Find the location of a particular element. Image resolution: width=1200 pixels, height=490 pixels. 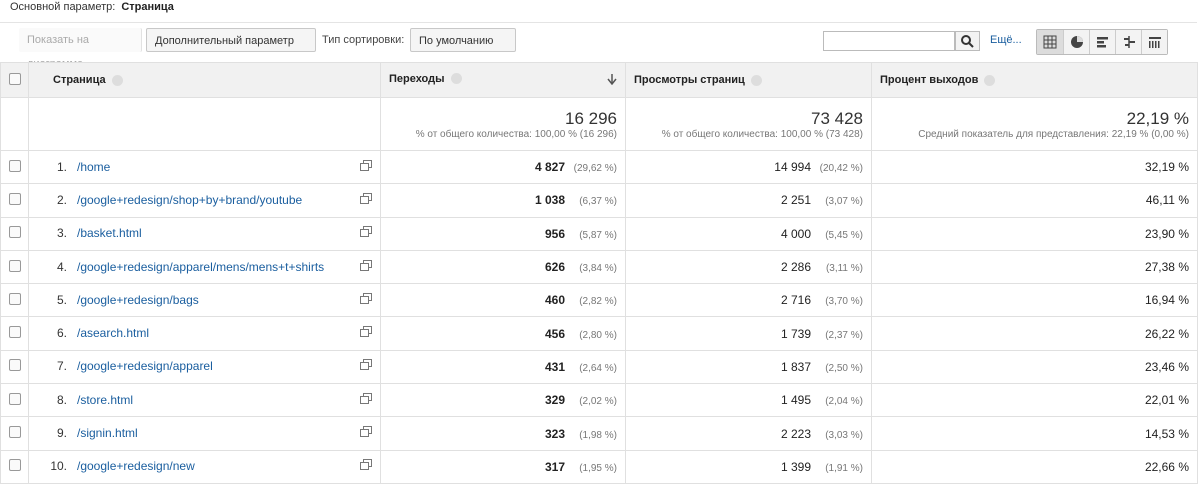

pageviews-cell: 1 739 (2,37 %) is located at coordinates (748, 333).